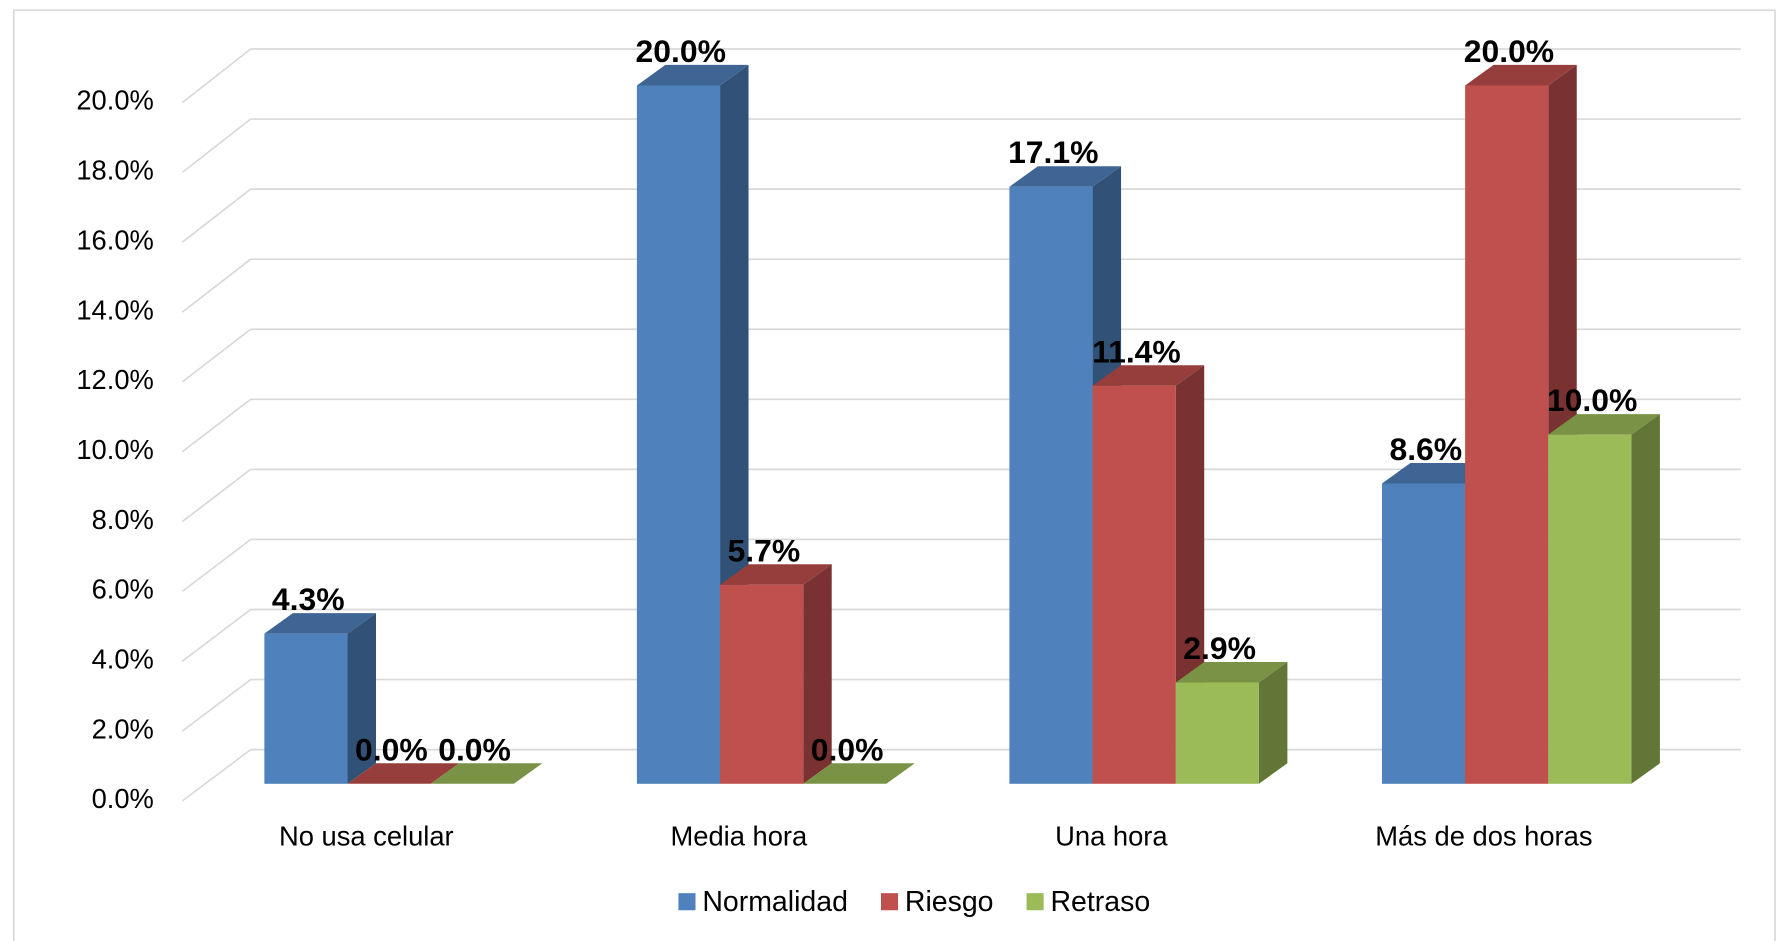 The width and height of the screenshot is (1791, 941). Describe the element at coordinates (1483, 836) in the screenshot. I see `x-tick-label: Más de dos horas` at that location.